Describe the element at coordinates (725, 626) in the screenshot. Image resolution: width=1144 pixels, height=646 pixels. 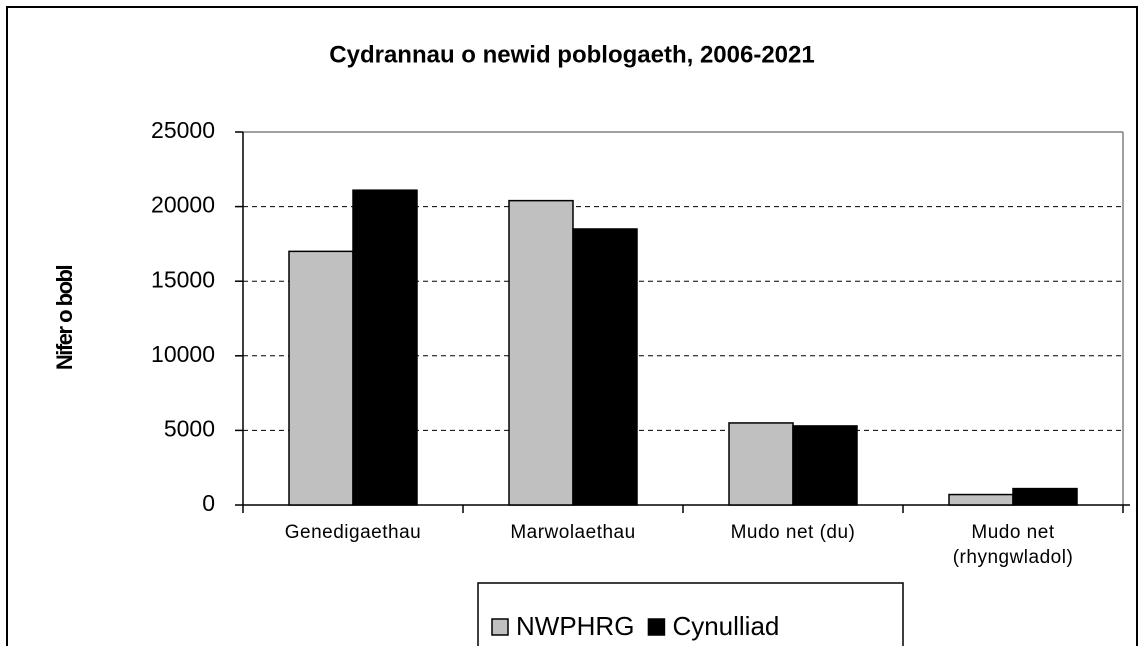
I see `legend-label: Cynulliad` at that location.